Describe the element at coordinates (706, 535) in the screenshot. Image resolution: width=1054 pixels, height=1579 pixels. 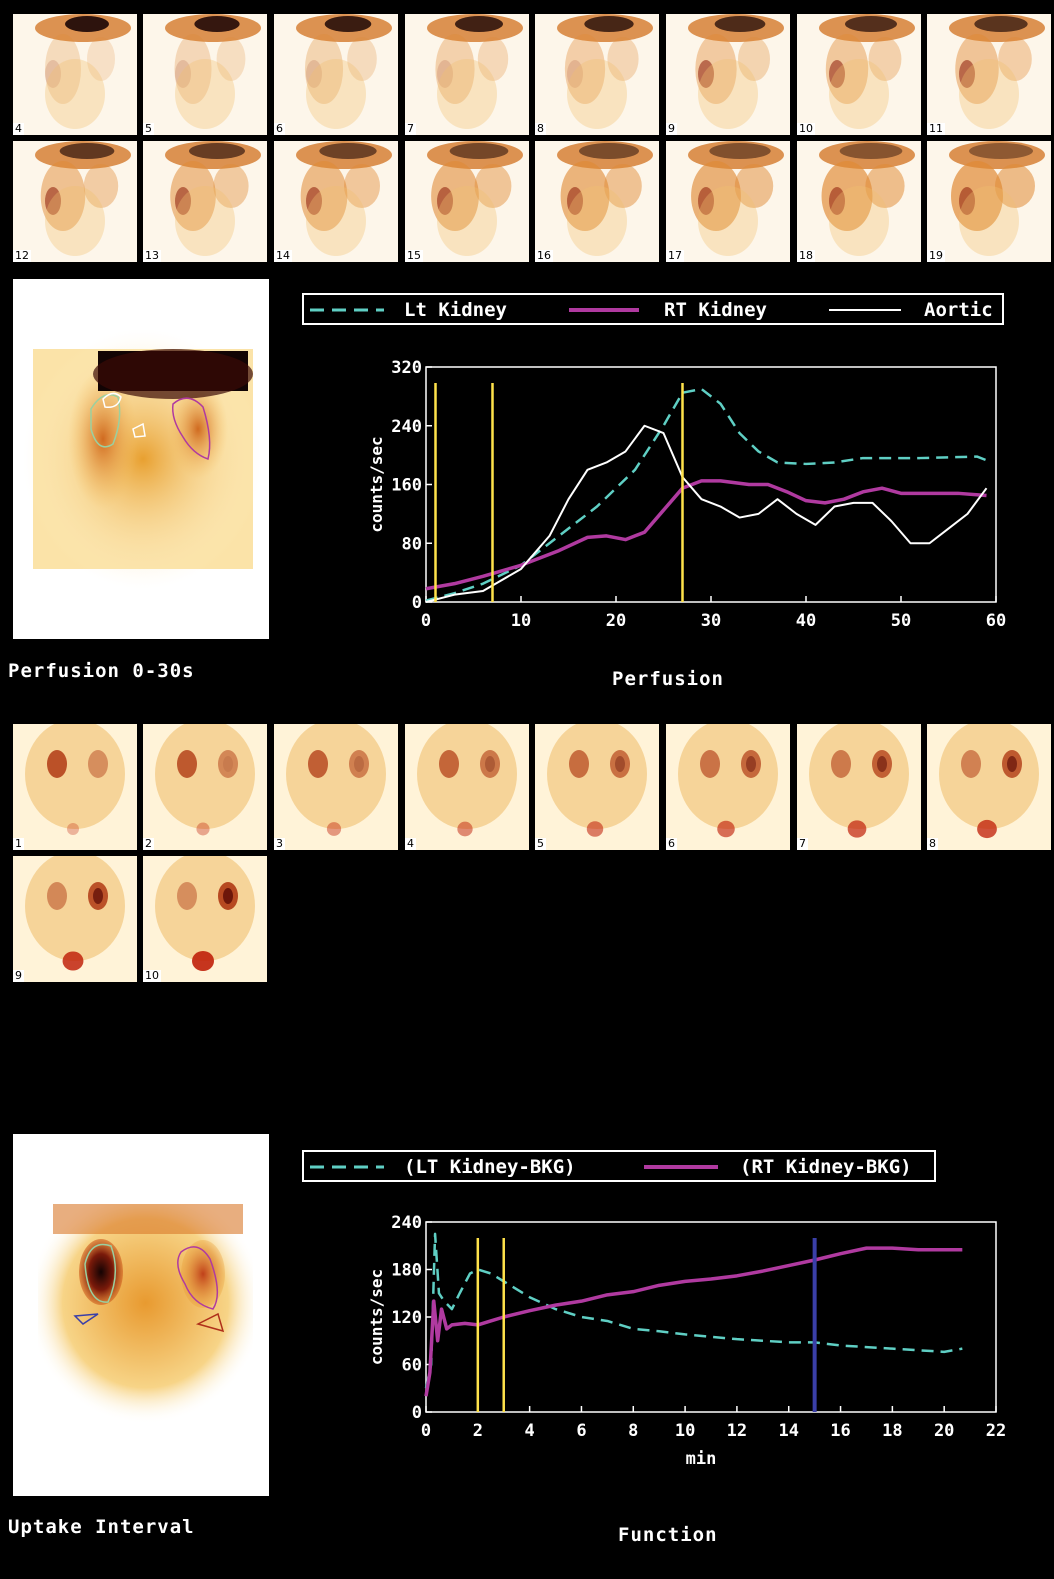
I see `series-line-rt-kidney` at that location.